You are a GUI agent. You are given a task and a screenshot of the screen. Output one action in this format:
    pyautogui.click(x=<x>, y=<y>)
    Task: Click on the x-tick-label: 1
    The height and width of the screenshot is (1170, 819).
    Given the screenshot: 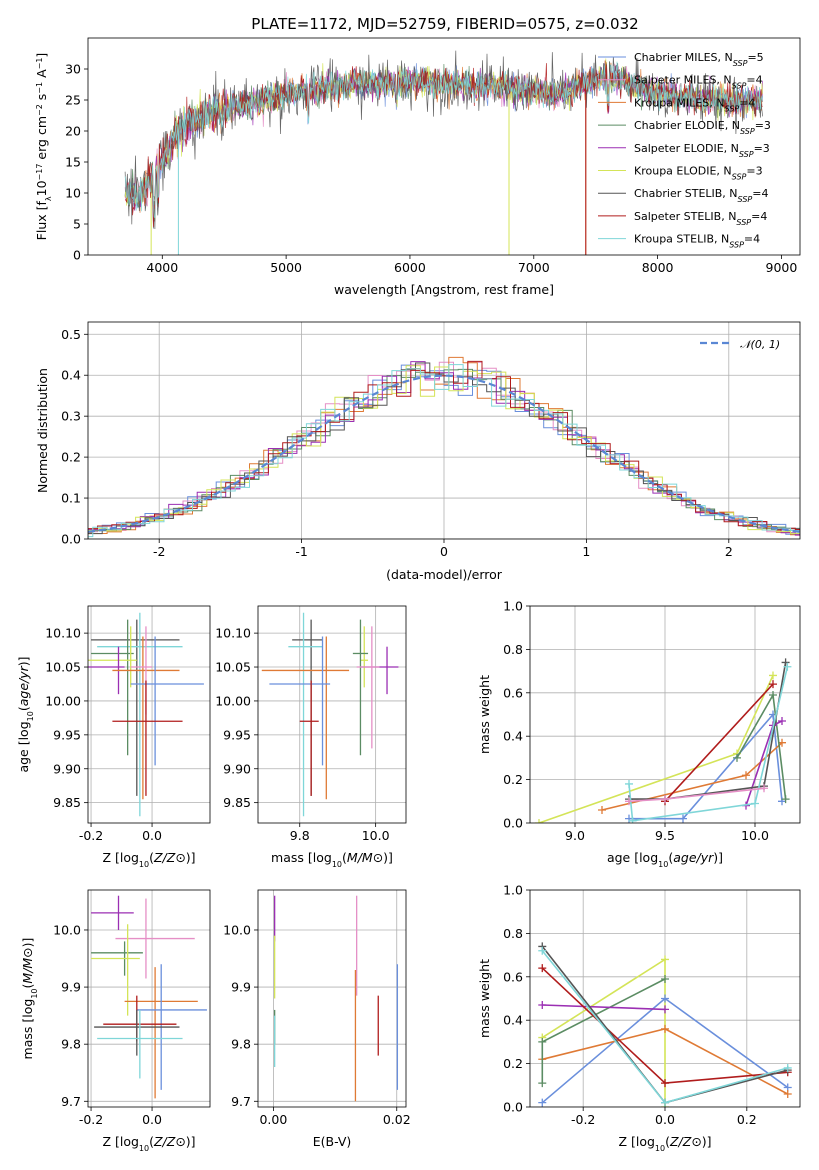 What is the action you would take?
    pyautogui.click(x=586, y=551)
    